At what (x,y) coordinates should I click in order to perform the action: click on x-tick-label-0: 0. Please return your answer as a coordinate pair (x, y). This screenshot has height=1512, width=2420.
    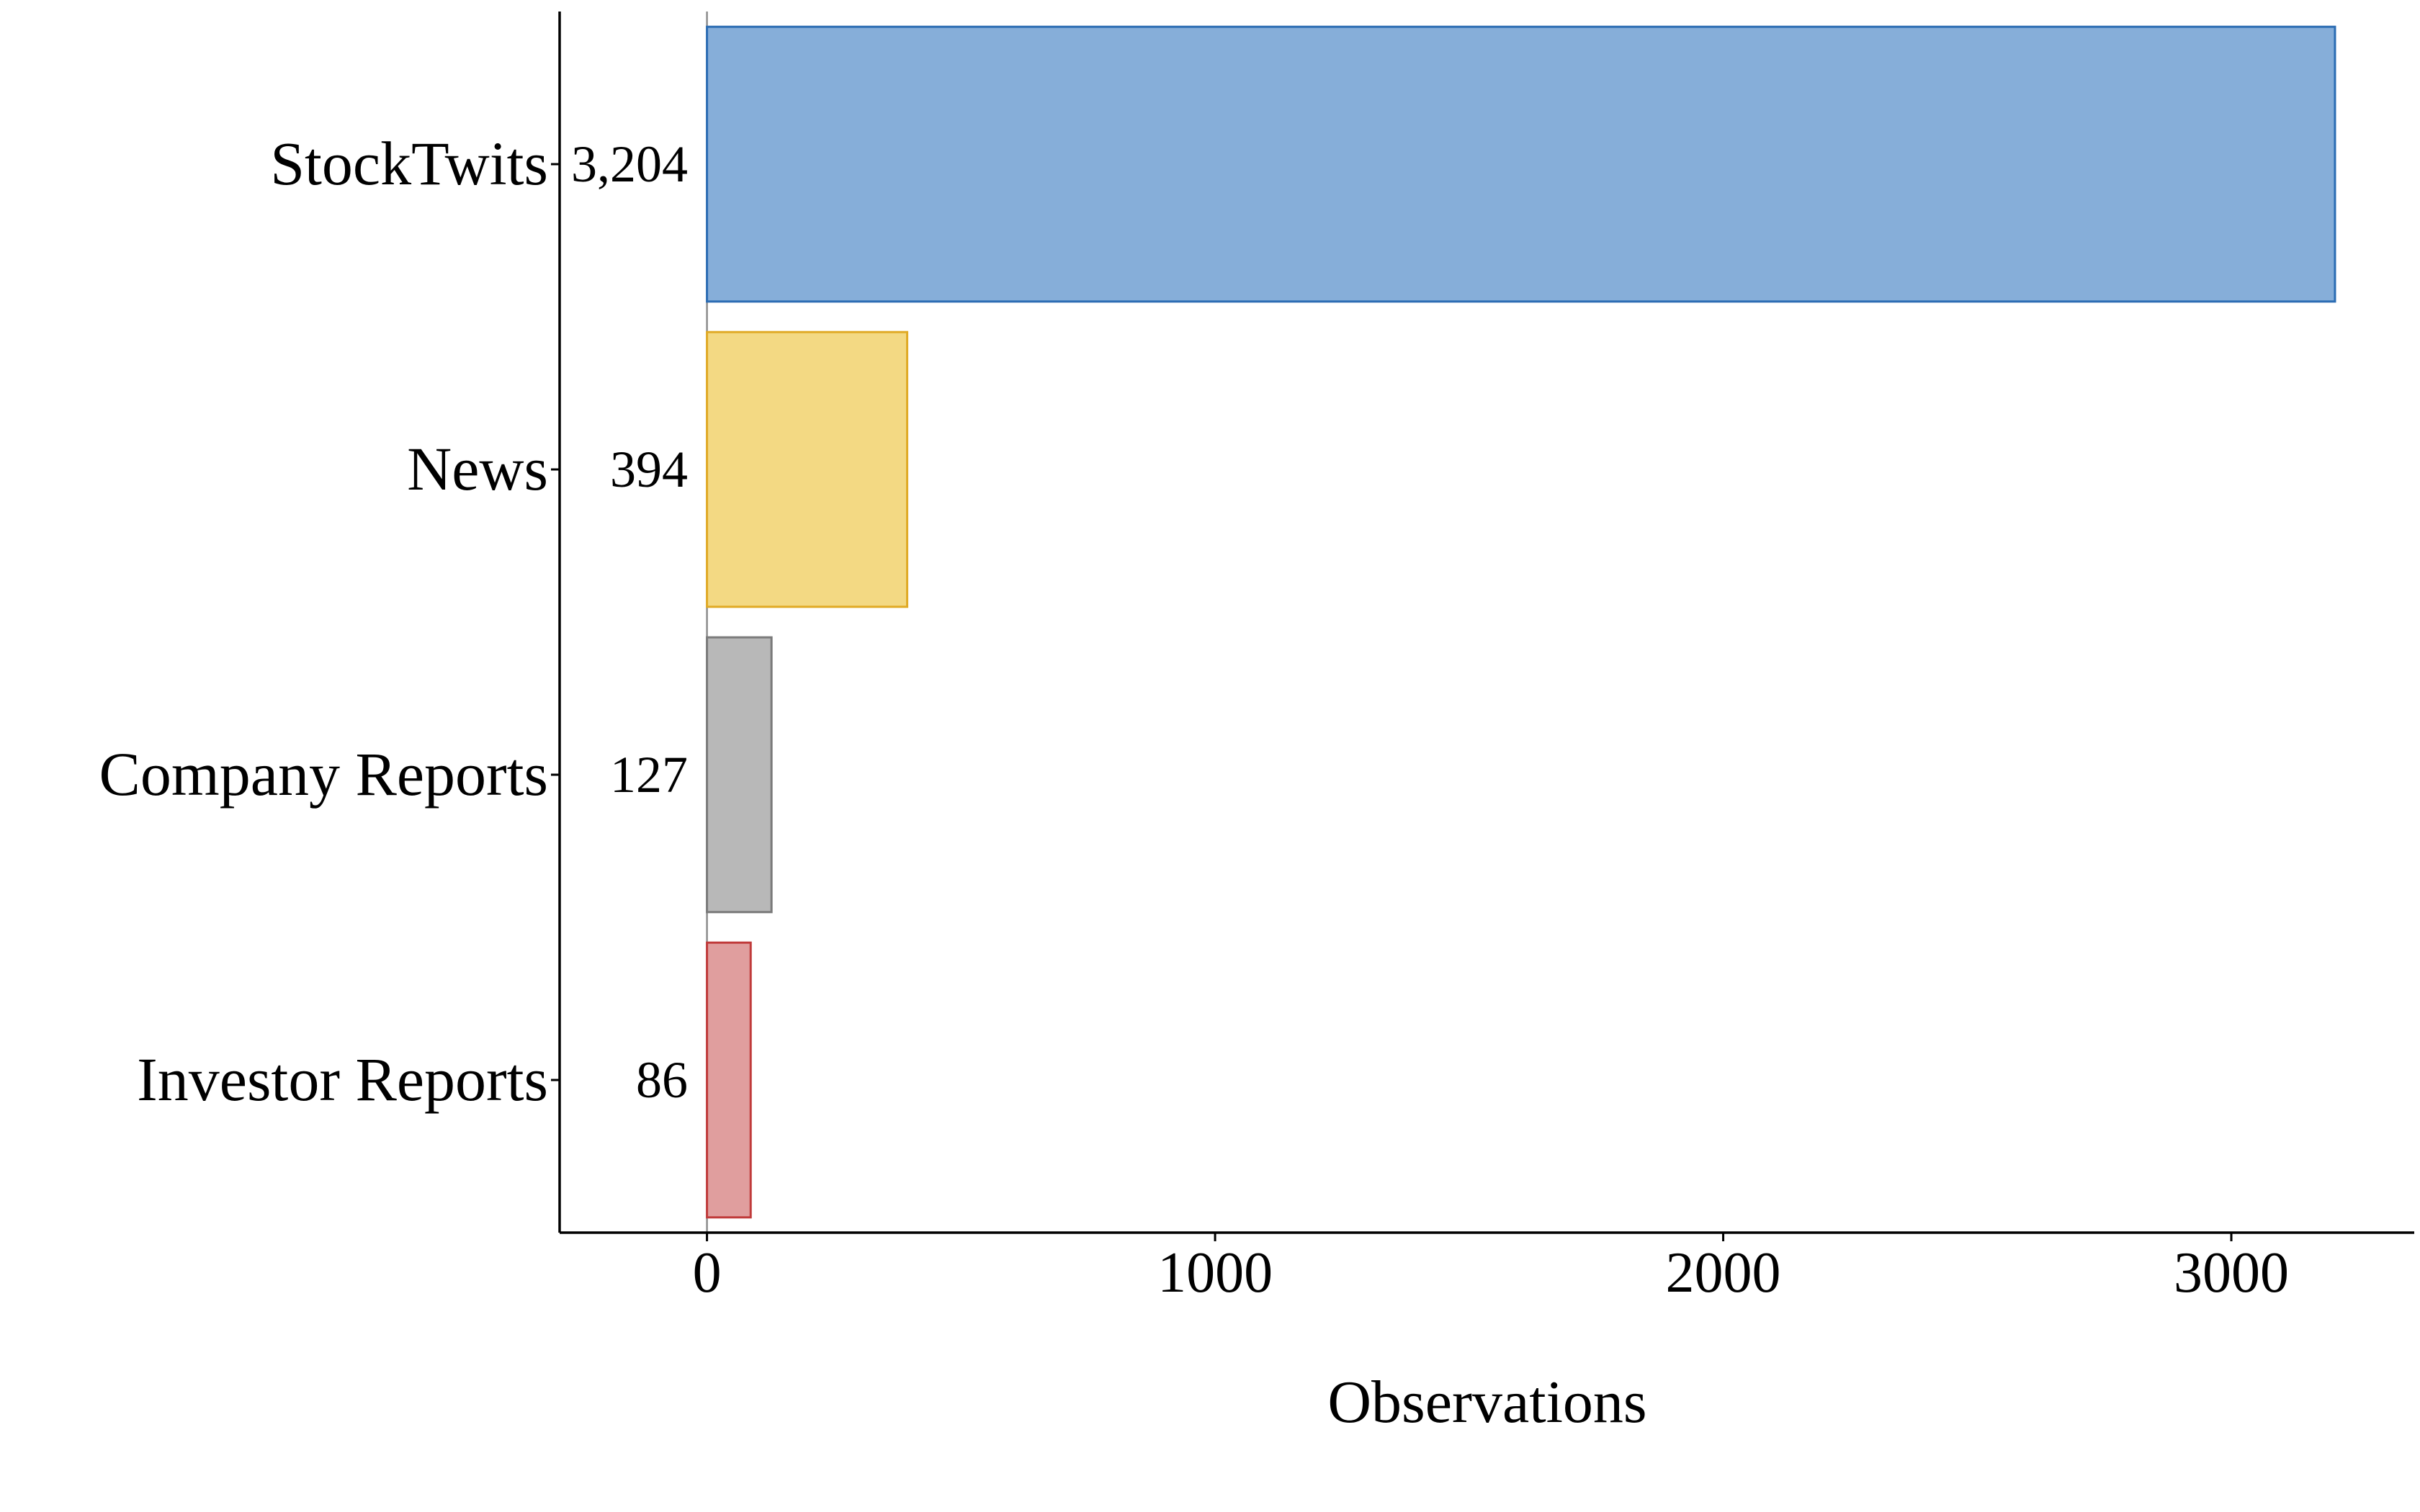
    Looking at the image, I should click on (707, 1273).